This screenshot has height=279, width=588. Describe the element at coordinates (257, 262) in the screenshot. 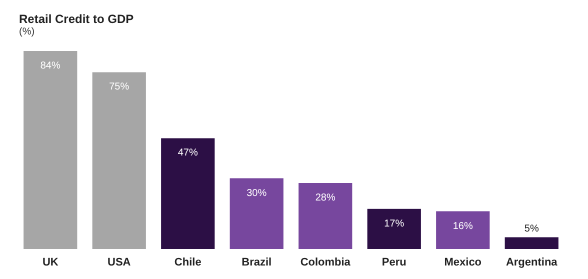

I see `x-tick-label: Brazil` at that location.